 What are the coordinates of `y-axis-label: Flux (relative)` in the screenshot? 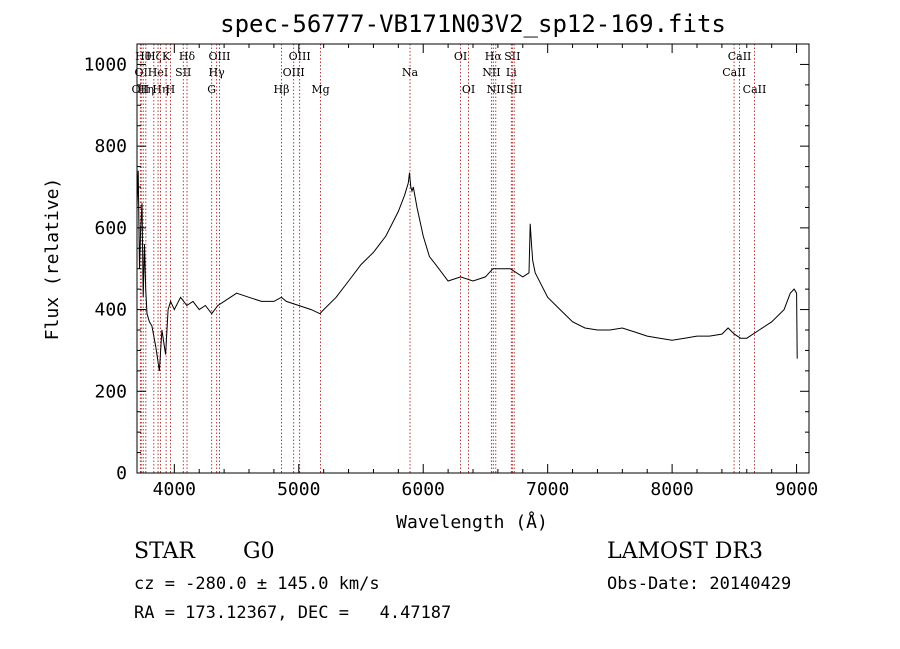 It's located at (52, 259).